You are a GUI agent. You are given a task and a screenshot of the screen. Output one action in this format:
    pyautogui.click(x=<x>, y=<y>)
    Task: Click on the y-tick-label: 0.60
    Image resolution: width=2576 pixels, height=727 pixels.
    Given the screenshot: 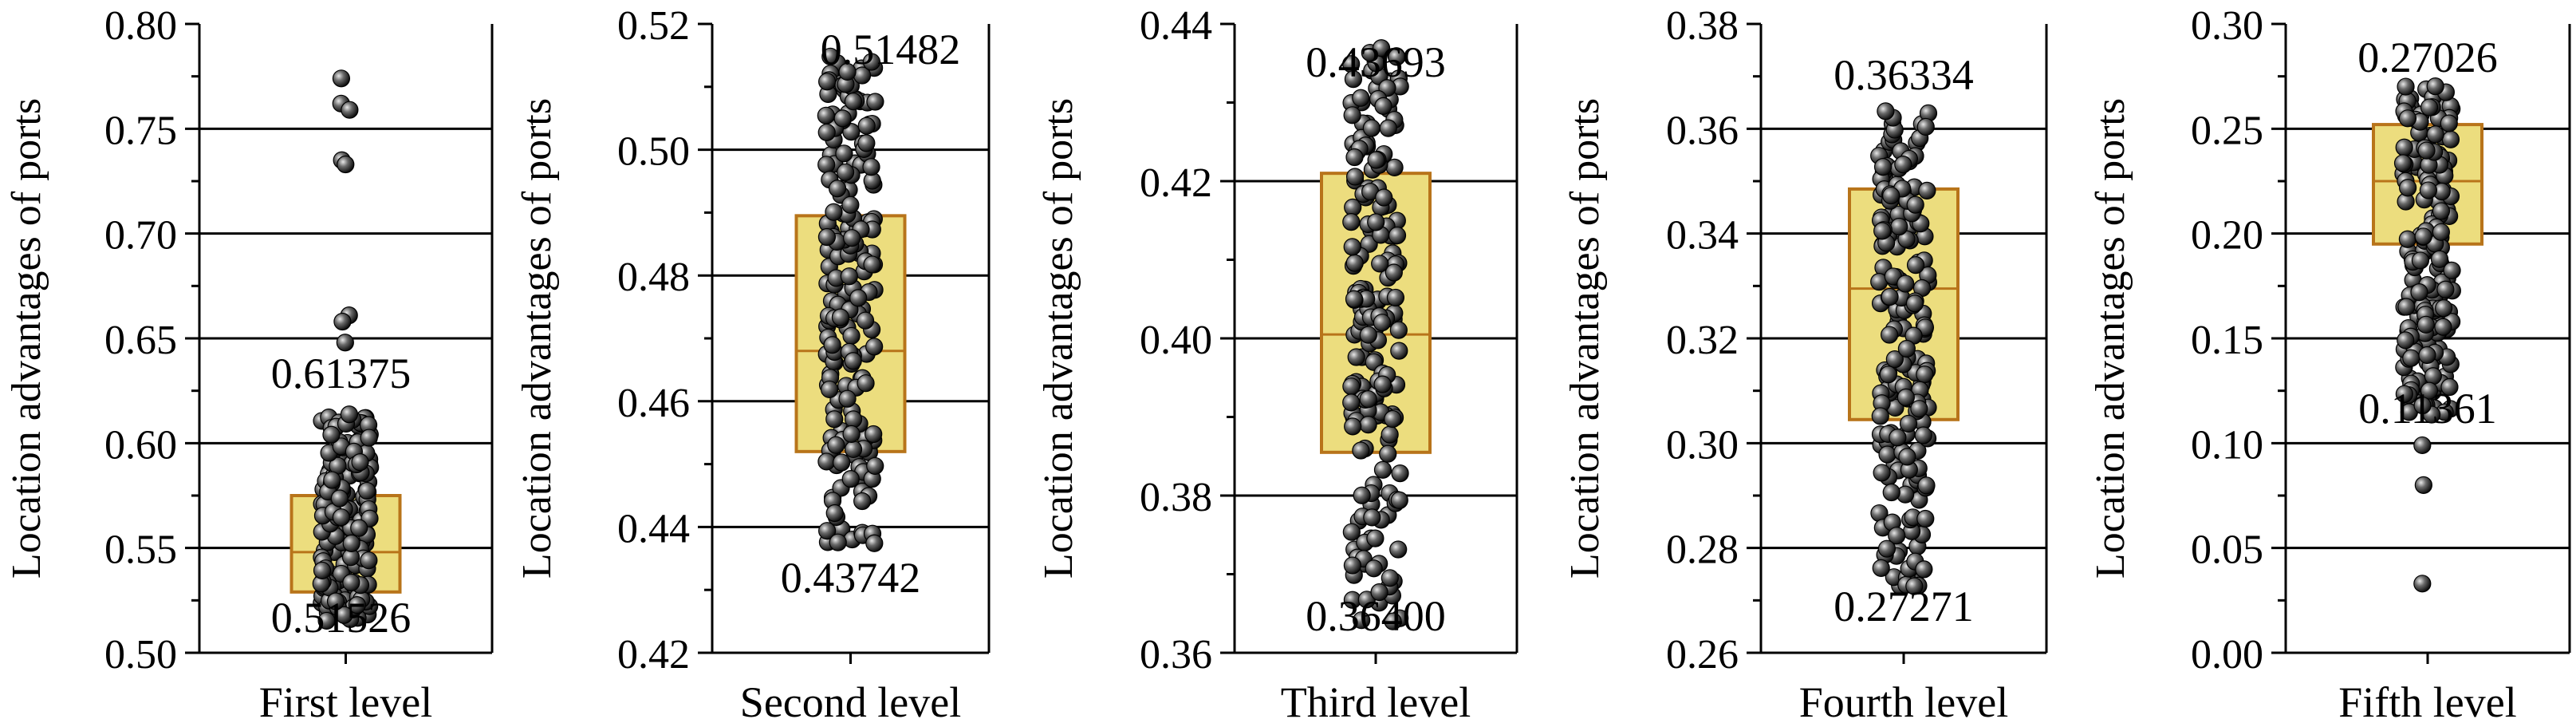 What is the action you would take?
    pyautogui.click(x=140, y=445)
    